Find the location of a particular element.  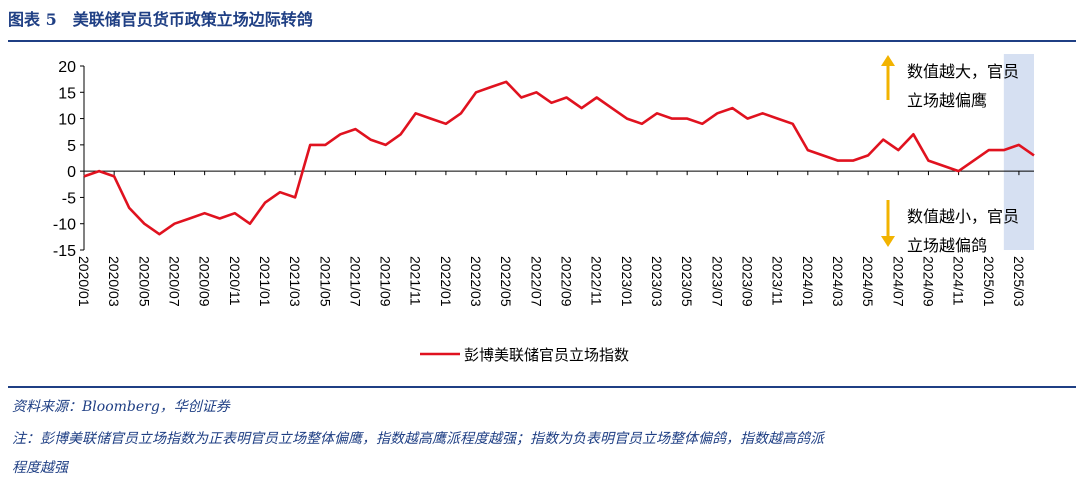

dove-annotation-line2: 立场越偏鸽 is located at coordinates (947, 246).